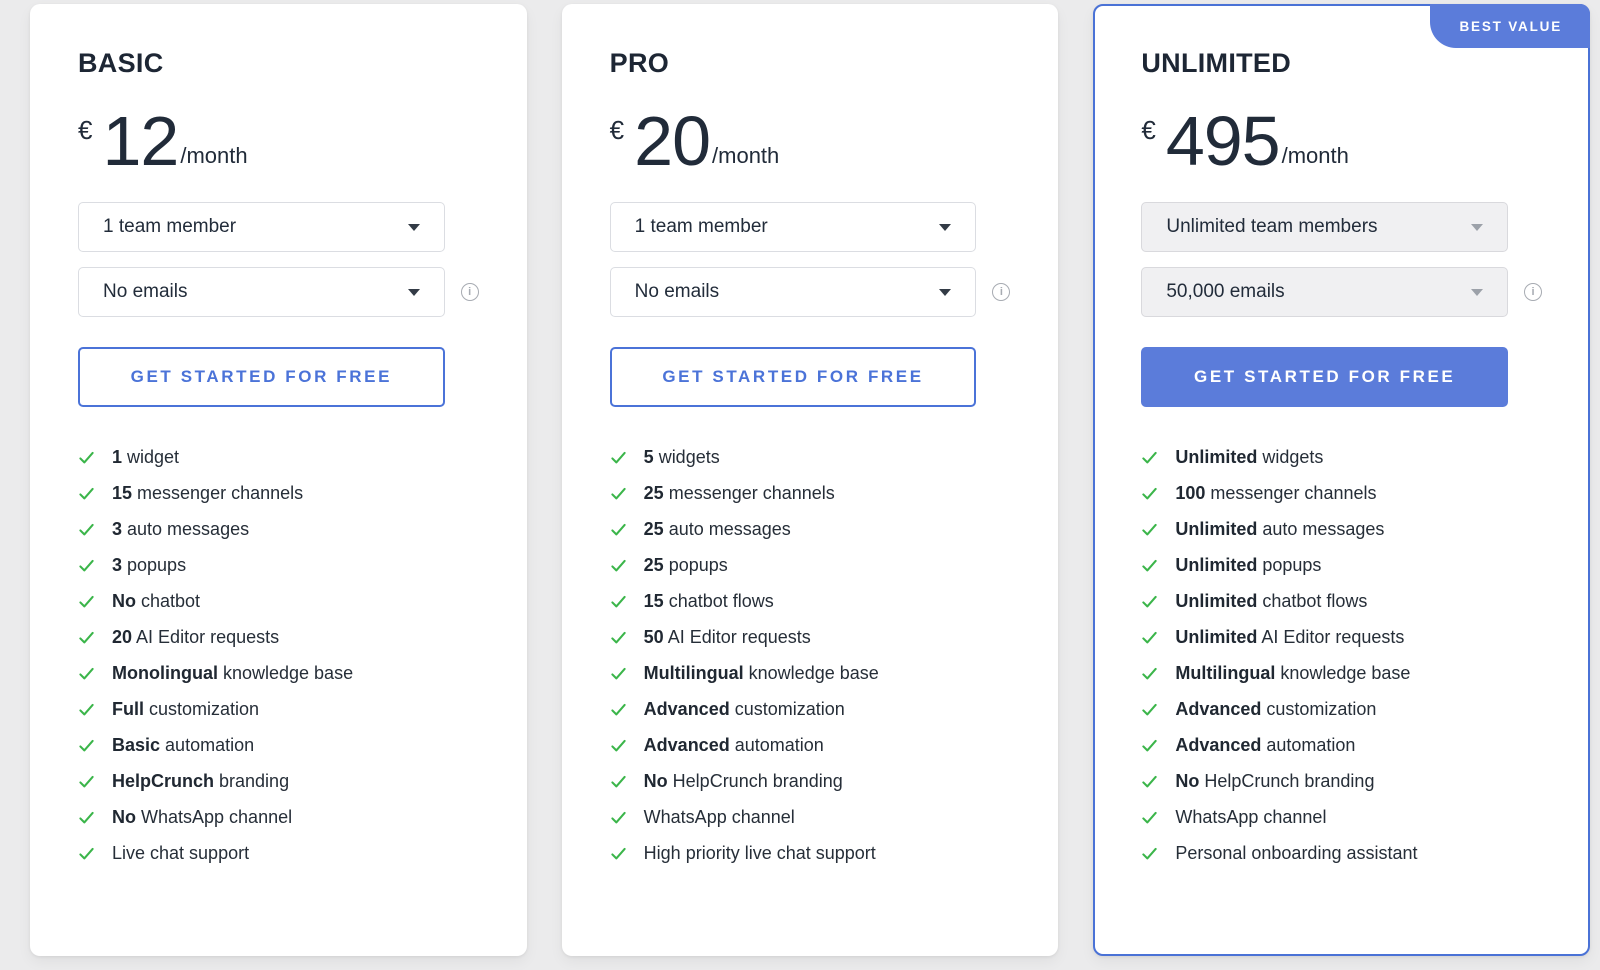  What do you see at coordinates (810, 565) in the screenshot?
I see `feature-item: 25 popups` at bounding box center [810, 565].